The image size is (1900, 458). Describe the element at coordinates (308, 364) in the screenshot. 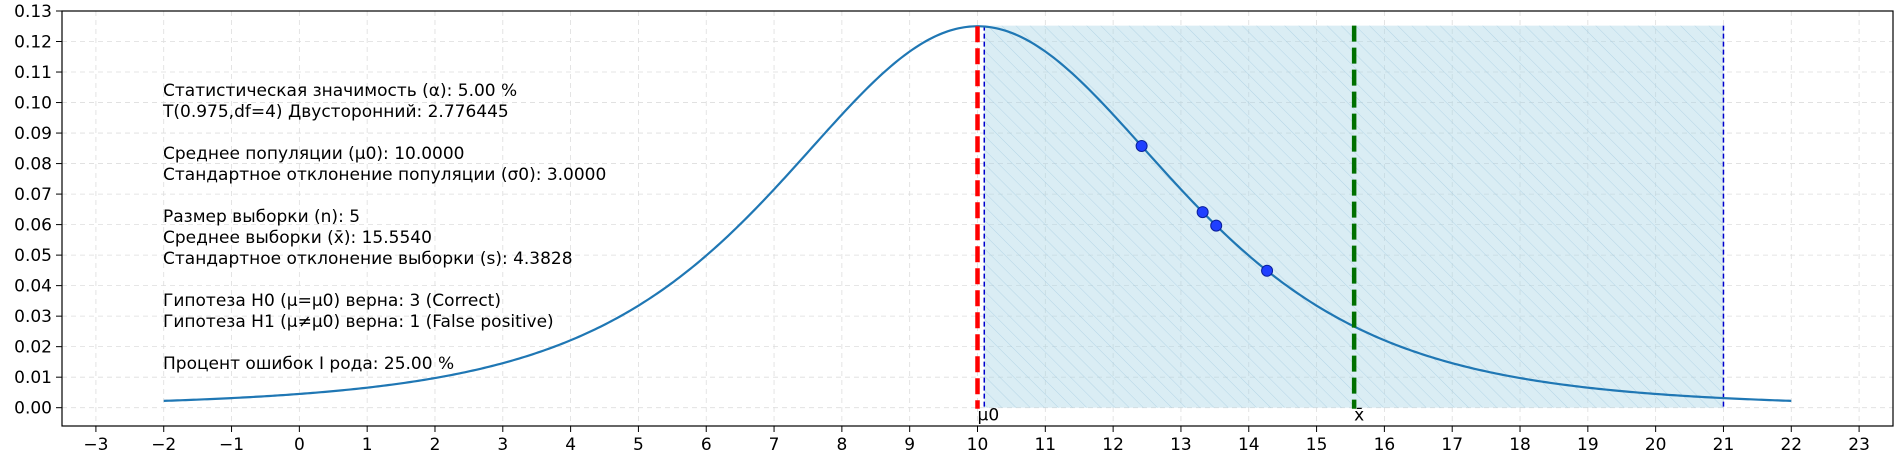

I see `info-line: Процент ошибок I рода: 25.00 %` at that location.